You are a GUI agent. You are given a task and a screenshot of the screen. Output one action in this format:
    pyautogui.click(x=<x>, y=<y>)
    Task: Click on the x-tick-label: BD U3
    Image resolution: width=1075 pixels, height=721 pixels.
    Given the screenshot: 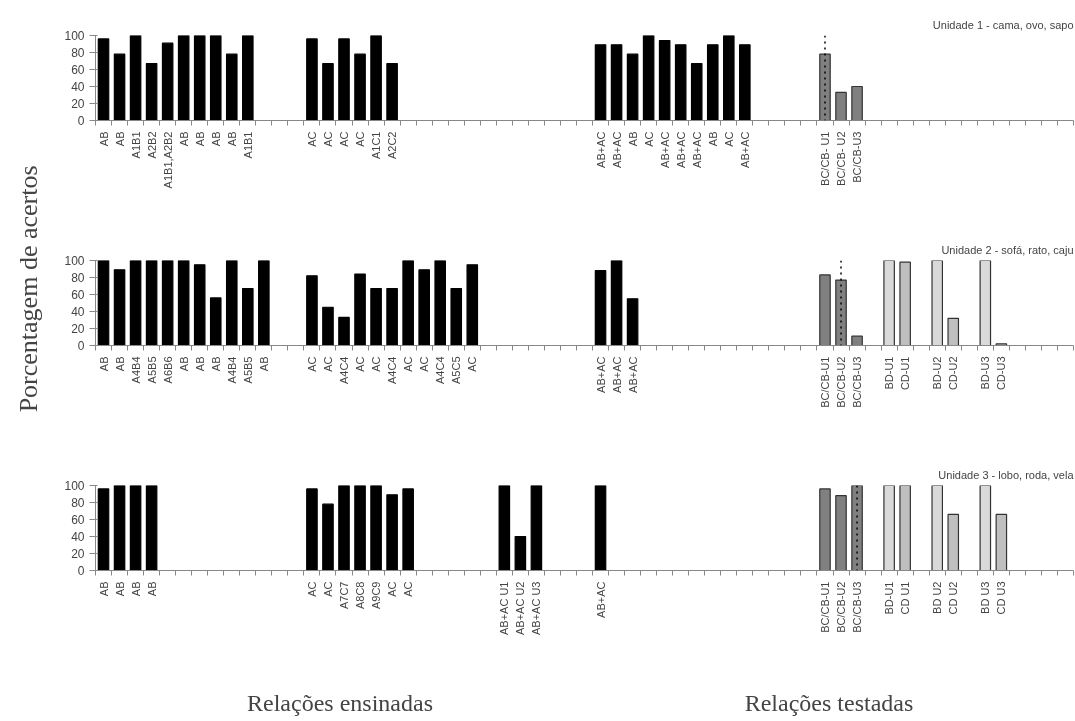 What is the action you would take?
    pyautogui.click(x=985, y=597)
    